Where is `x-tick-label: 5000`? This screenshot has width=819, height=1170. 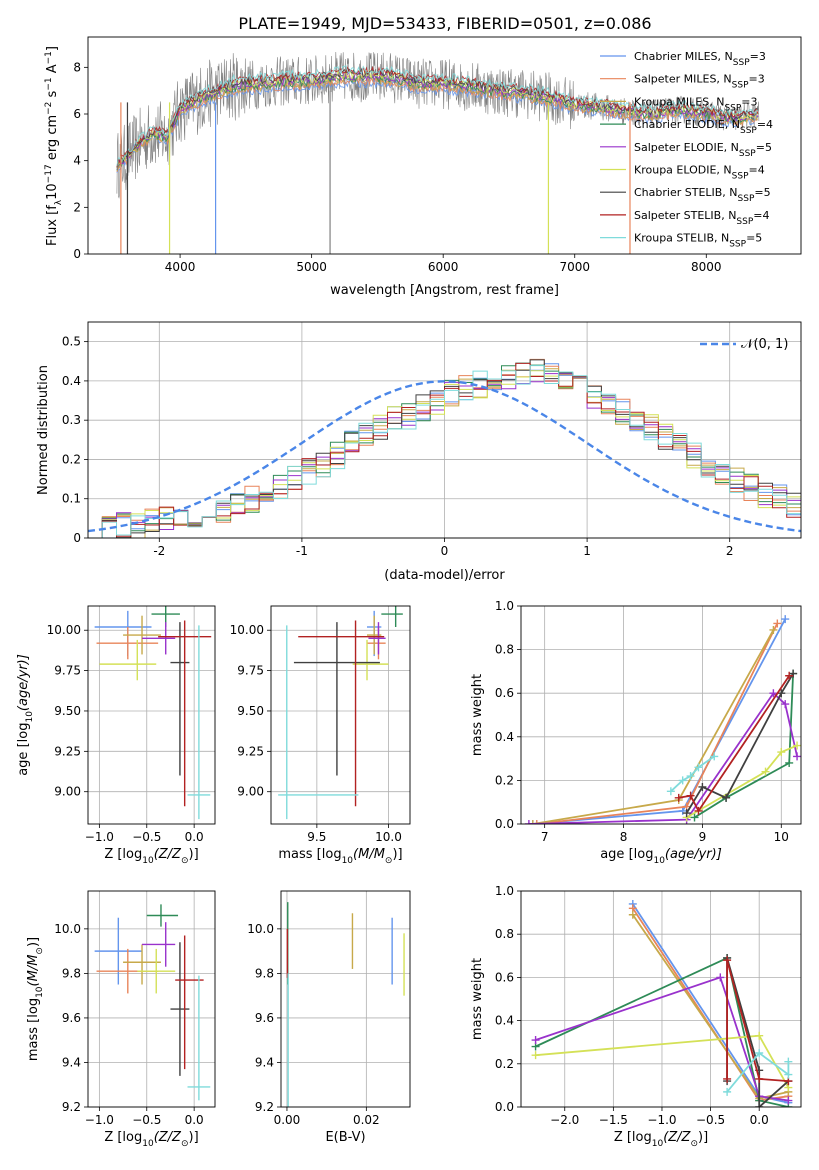
x-tick-label: 5000 is located at coordinates (311, 267).